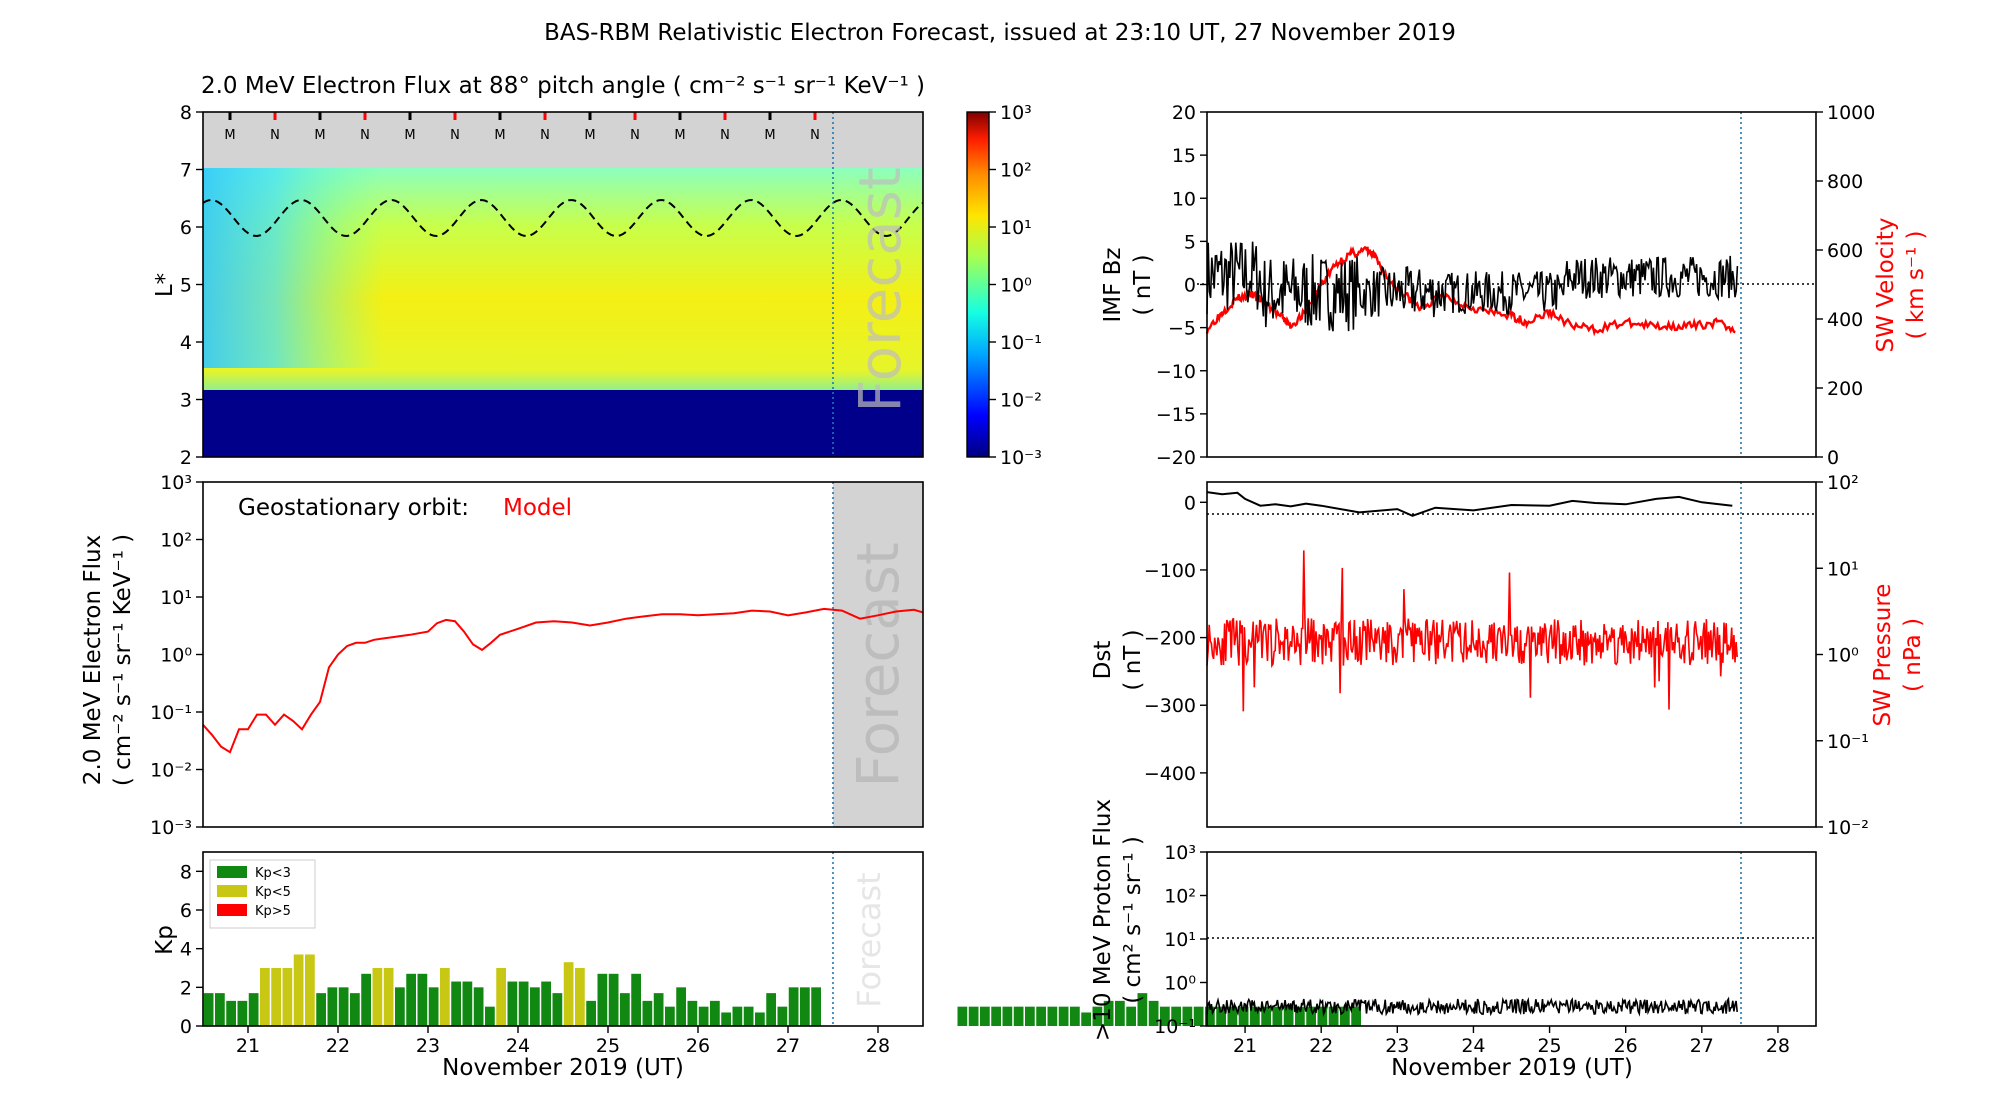 Image resolution: width=2000 pixels, height=1100 pixels. I want to click on geo-y-tick-label: 10⁻³, so click(171, 828).